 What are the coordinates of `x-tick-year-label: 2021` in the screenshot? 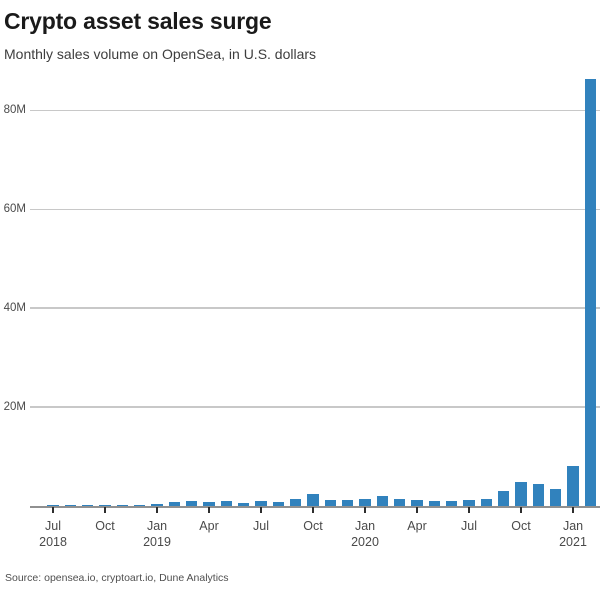 It's located at (573, 542).